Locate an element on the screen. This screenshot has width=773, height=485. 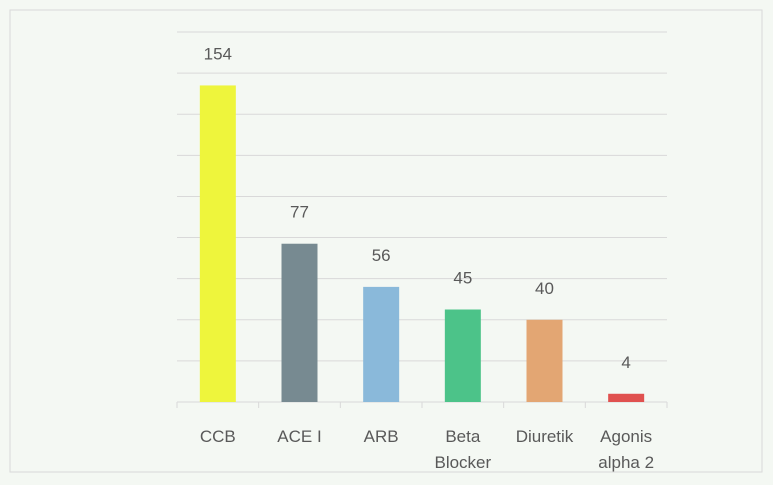
x-tick-label: CCB is located at coordinates (217, 436).